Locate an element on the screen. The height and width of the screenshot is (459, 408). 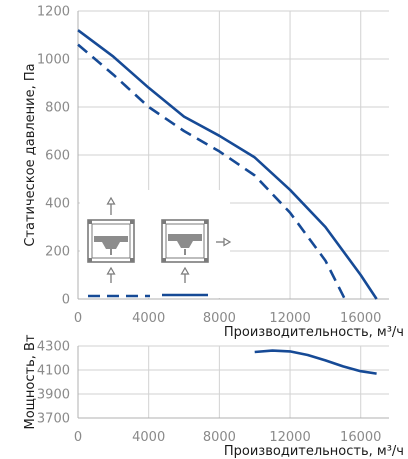
y-tick-label: 4300 is located at coordinates (53, 347).